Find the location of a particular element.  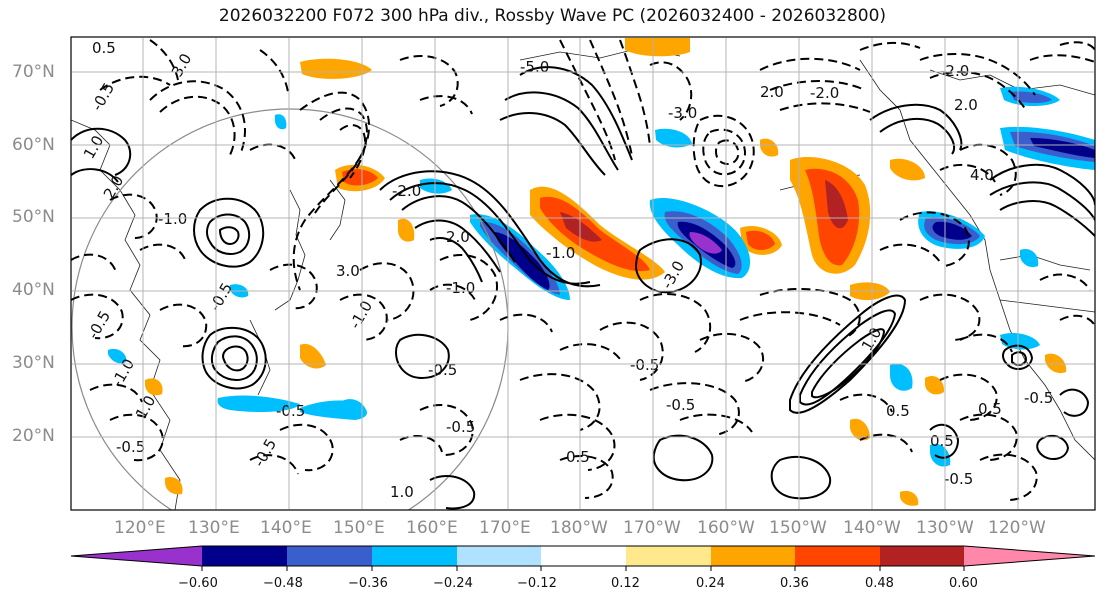

colorbar is located at coordinates (583, 558).